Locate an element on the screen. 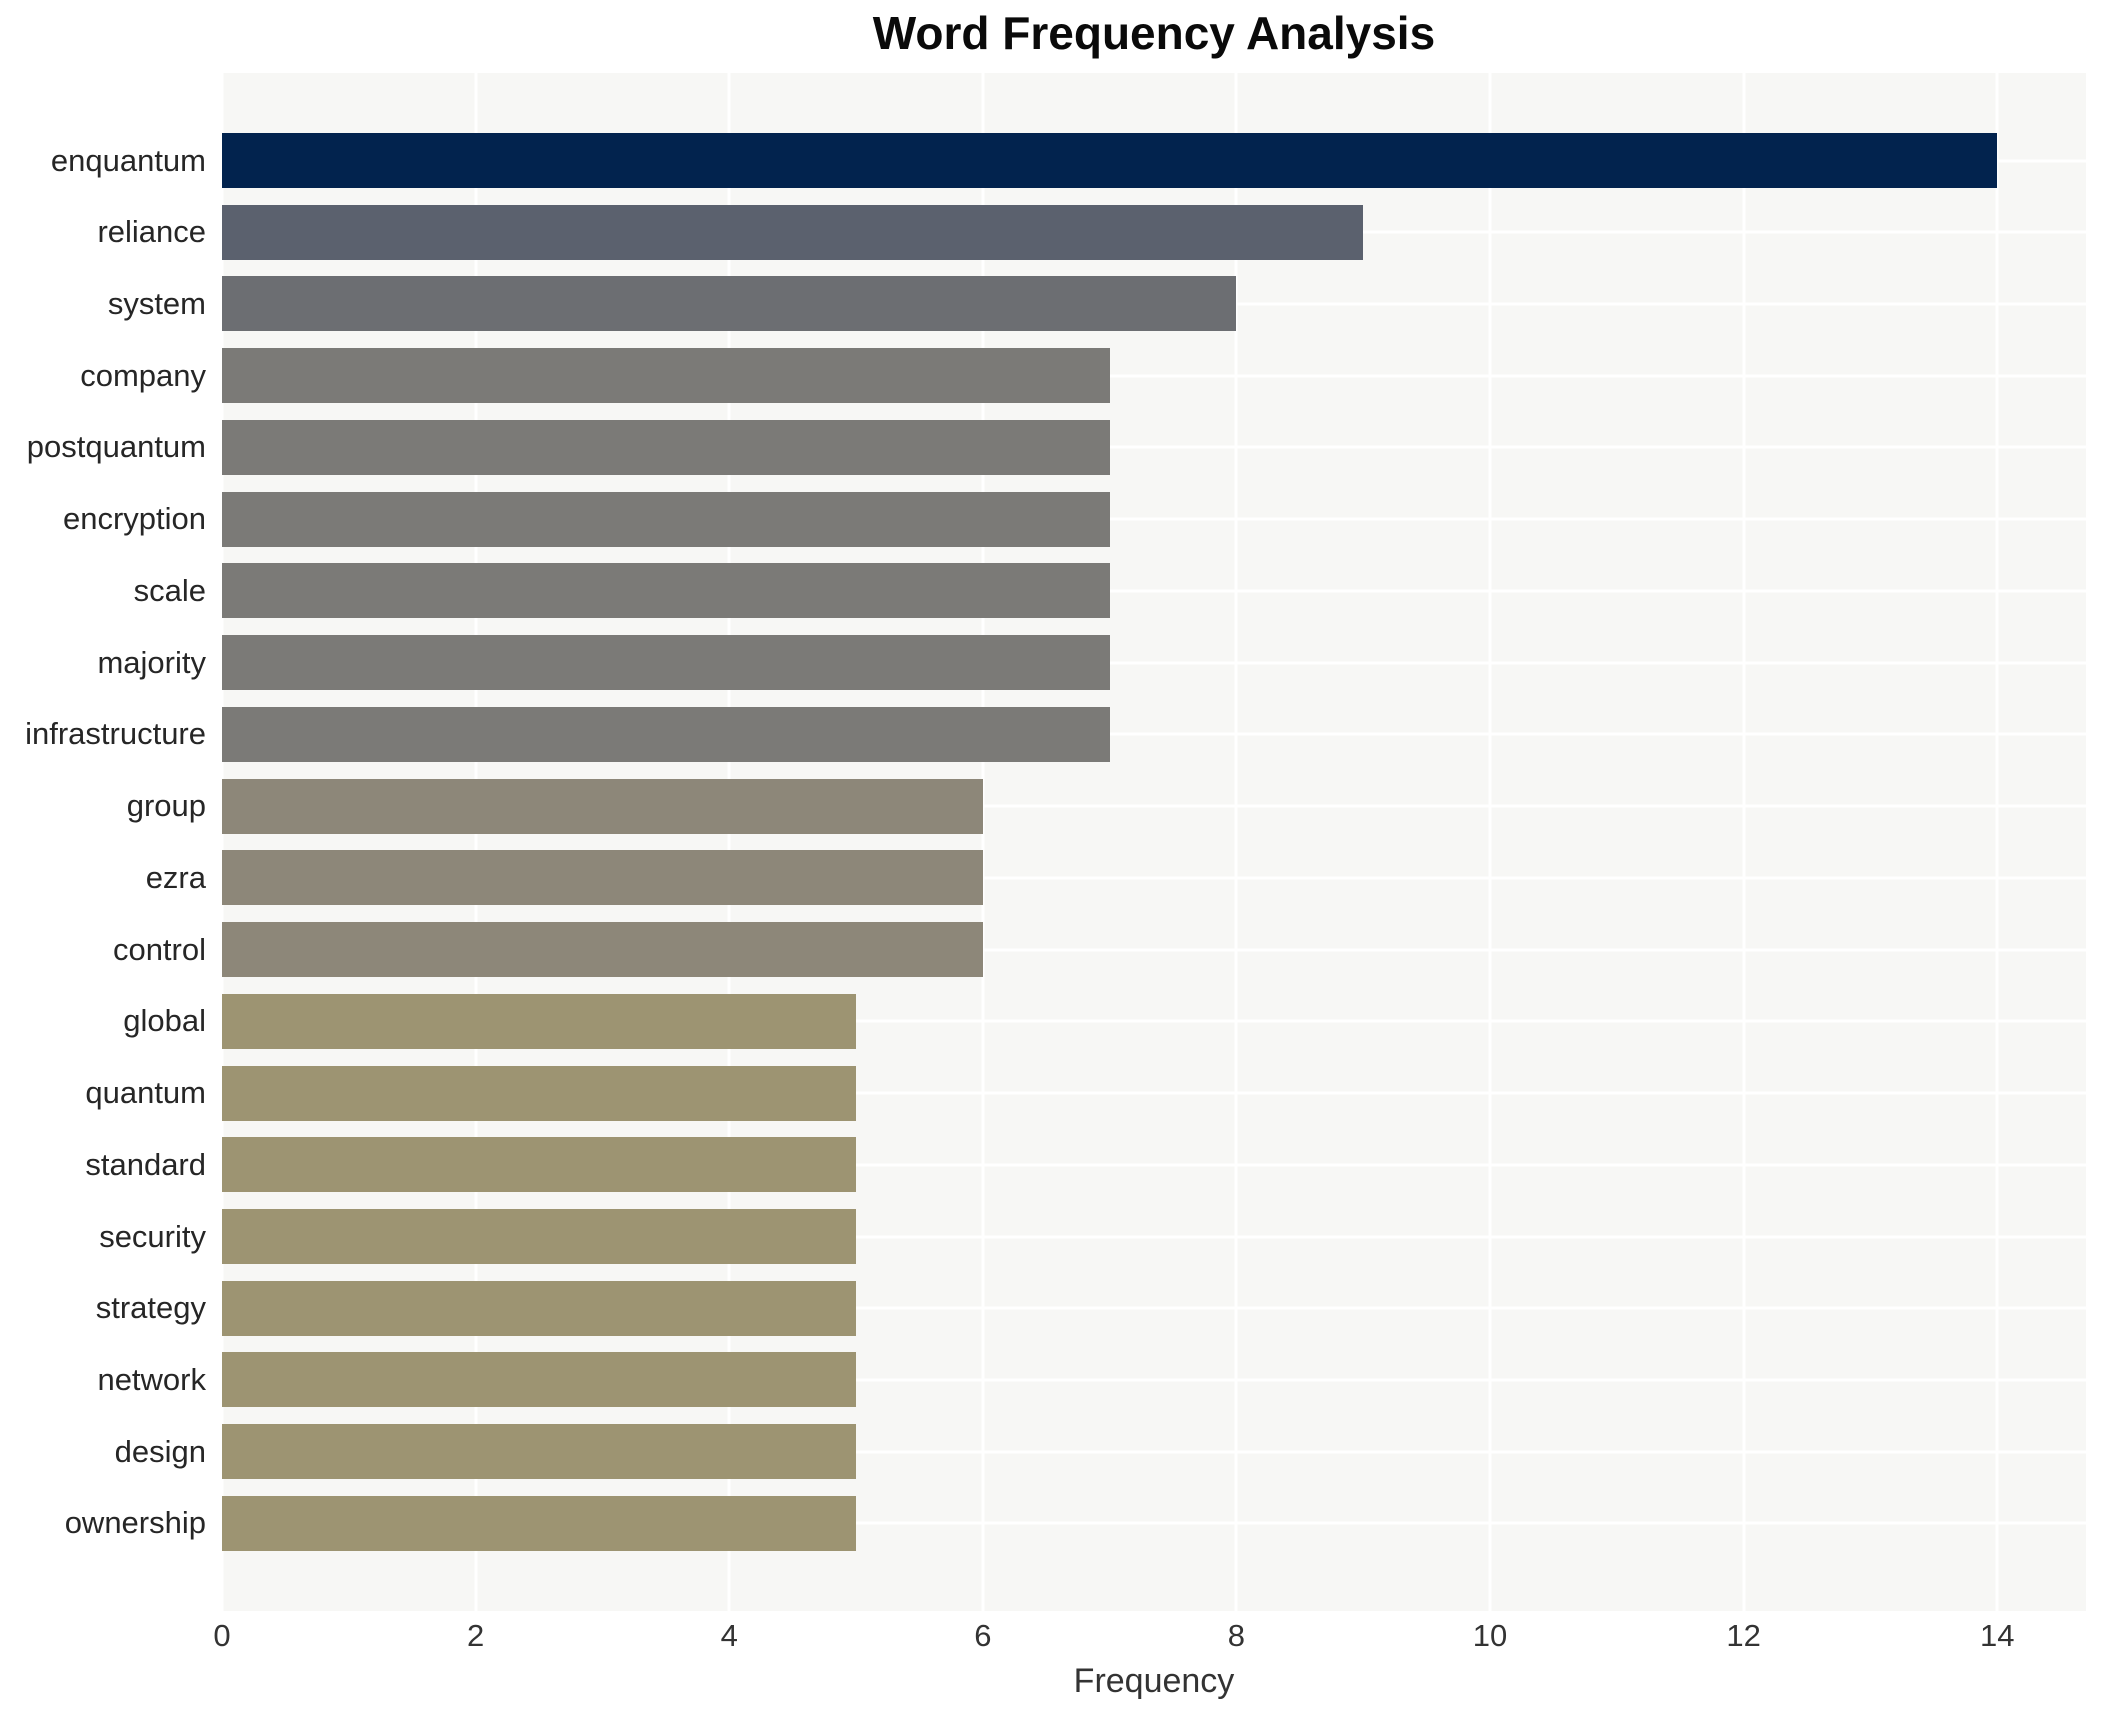 The width and height of the screenshot is (2103, 1710). y-label-ezra: ezra is located at coordinates (175, 877).